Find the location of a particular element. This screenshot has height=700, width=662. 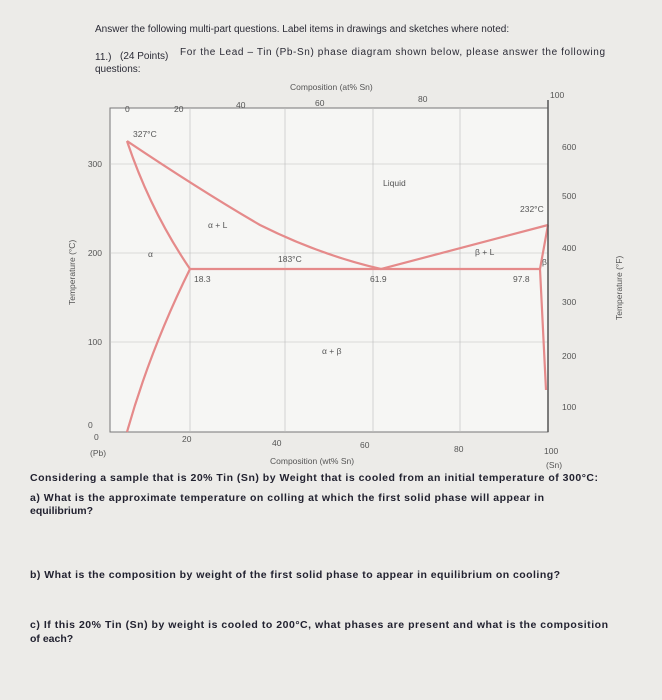

annotation: 18.3 is located at coordinates (202, 279).